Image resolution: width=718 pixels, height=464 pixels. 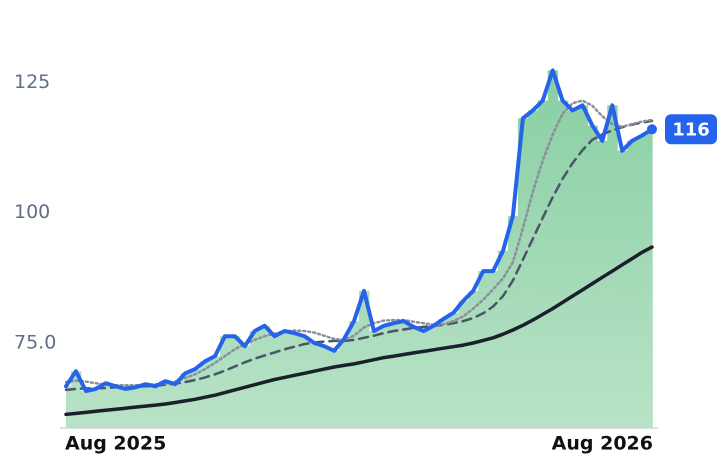 I want to click on value-badge, so click(x=691, y=129).